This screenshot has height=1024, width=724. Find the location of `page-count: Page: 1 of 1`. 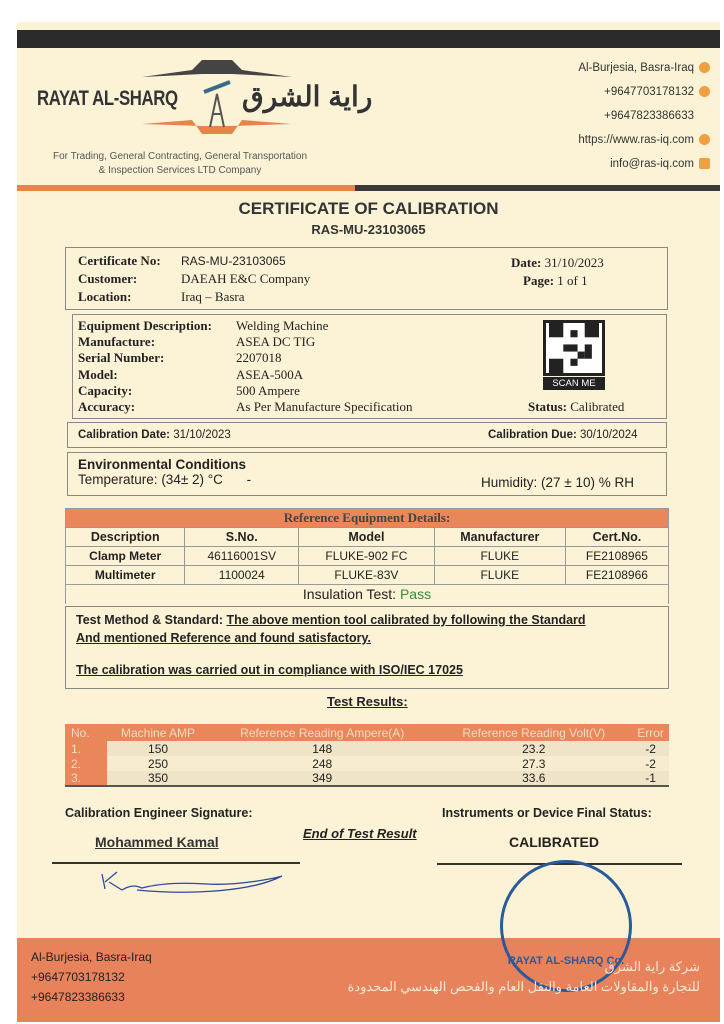

page-count: Page: 1 of 1 is located at coordinates (557, 281).